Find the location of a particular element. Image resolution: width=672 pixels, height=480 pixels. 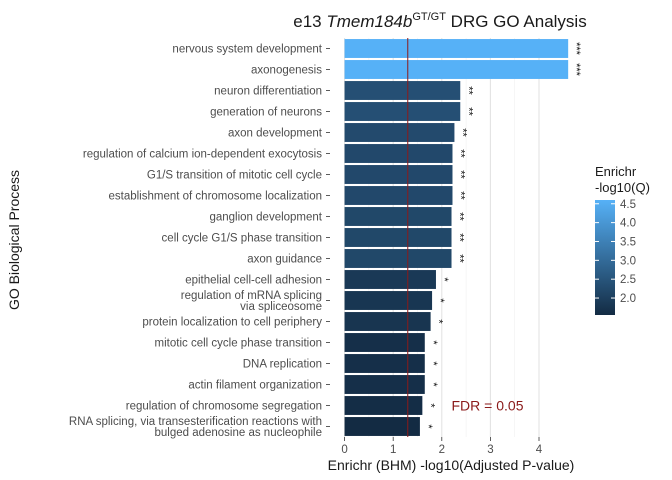

chart-title: e13 Tmem184bGT/GT DRG GO Analysis is located at coordinates (439, 21).